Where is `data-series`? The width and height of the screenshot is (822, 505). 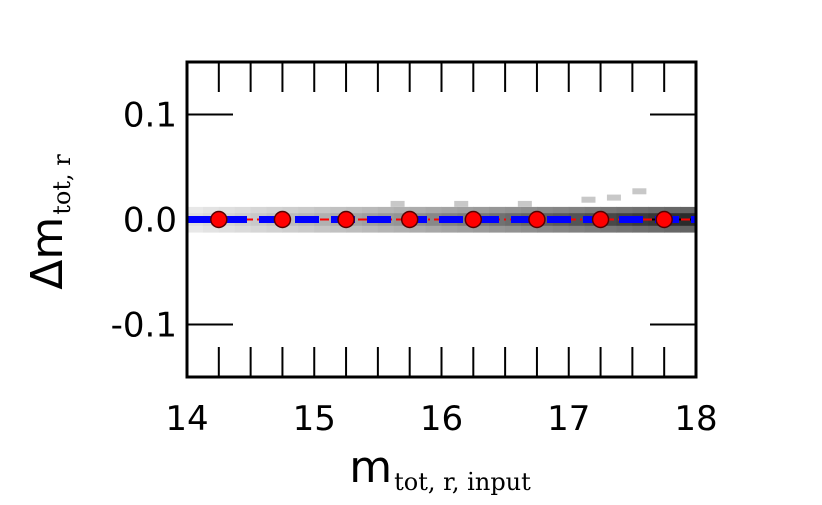 data-series is located at coordinates (441, 219).